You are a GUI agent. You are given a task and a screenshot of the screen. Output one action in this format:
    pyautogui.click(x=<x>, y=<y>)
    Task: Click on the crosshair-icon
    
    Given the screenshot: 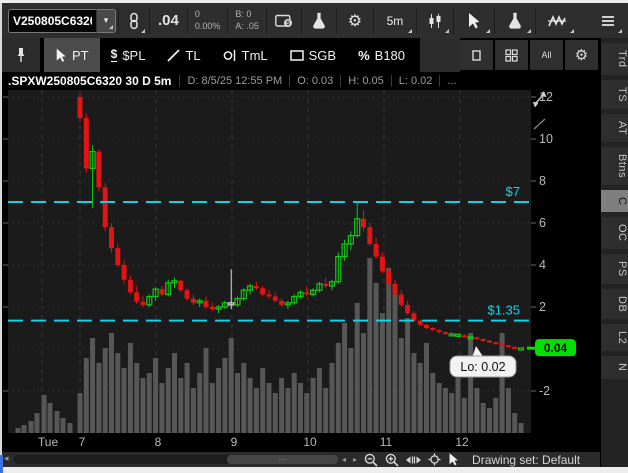 What is the action you would take?
    pyautogui.click(x=434, y=459)
    